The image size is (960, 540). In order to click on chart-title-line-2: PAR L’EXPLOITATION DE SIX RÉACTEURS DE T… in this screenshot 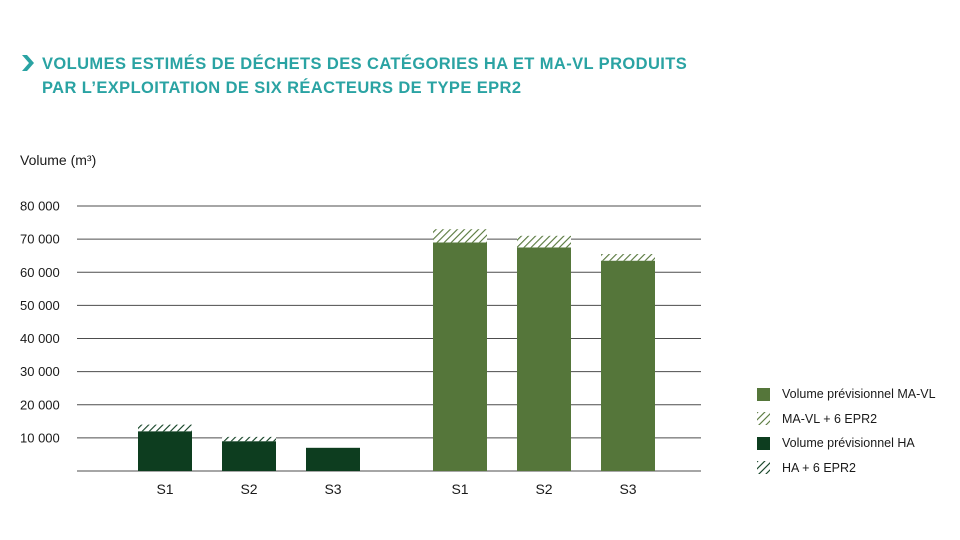, I will do `click(282, 88)`.